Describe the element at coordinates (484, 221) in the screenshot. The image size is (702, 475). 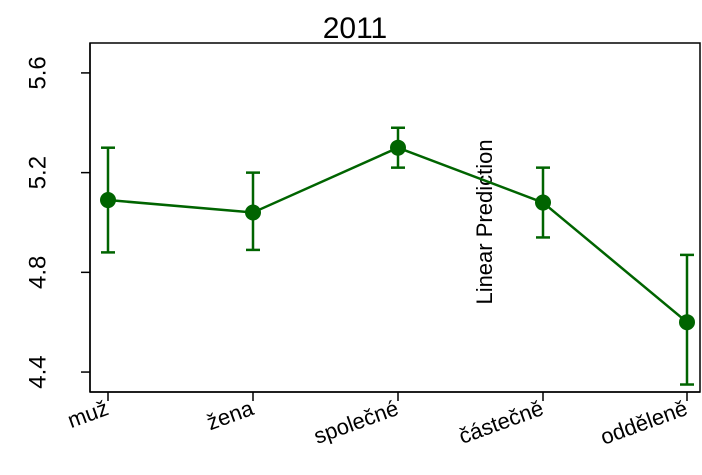
I see `y-axis-title: Linear Prediction` at that location.